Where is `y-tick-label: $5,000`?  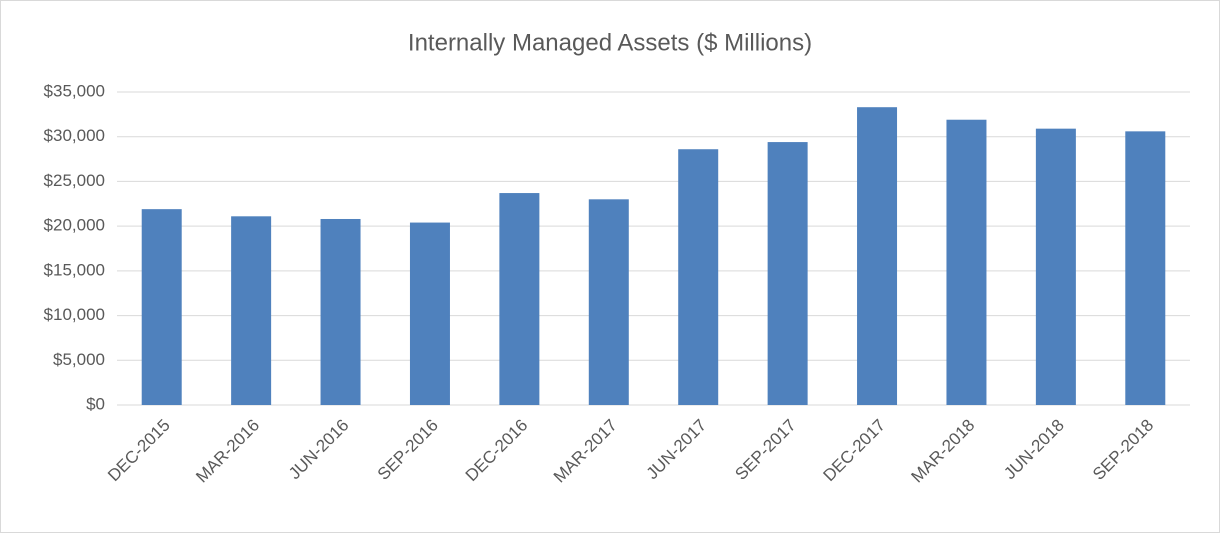
y-tick-label: $5,000 is located at coordinates (79, 359).